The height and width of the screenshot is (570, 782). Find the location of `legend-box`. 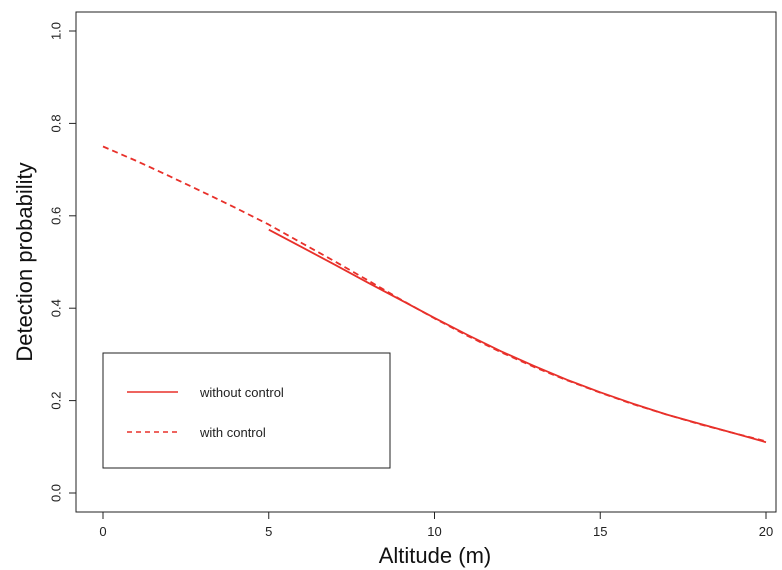

legend-box is located at coordinates (246, 410).